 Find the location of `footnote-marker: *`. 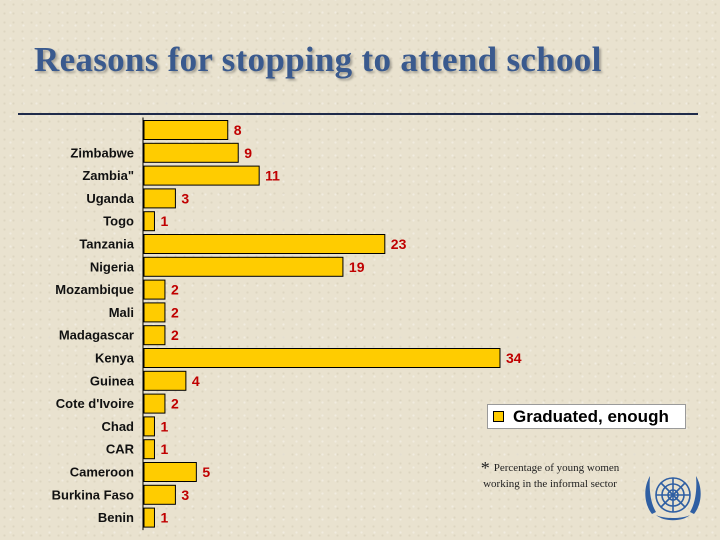

footnote-marker: * is located at coordinates (485, 468).